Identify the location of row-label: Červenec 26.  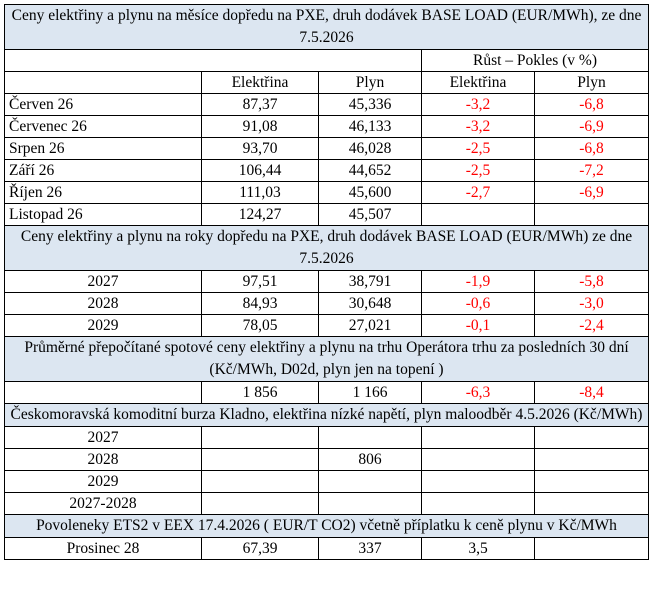
(103, 126).